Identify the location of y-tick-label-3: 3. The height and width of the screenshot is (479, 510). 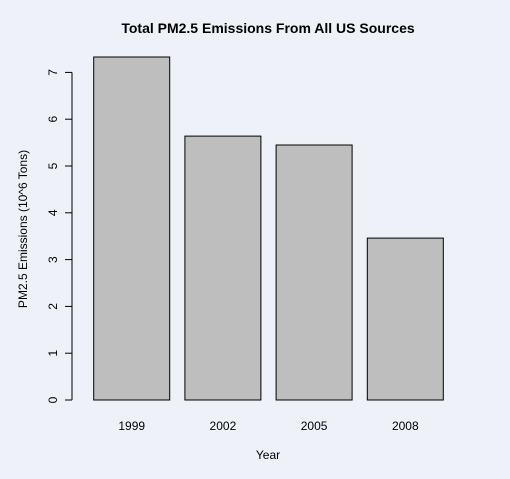
(53, 259).